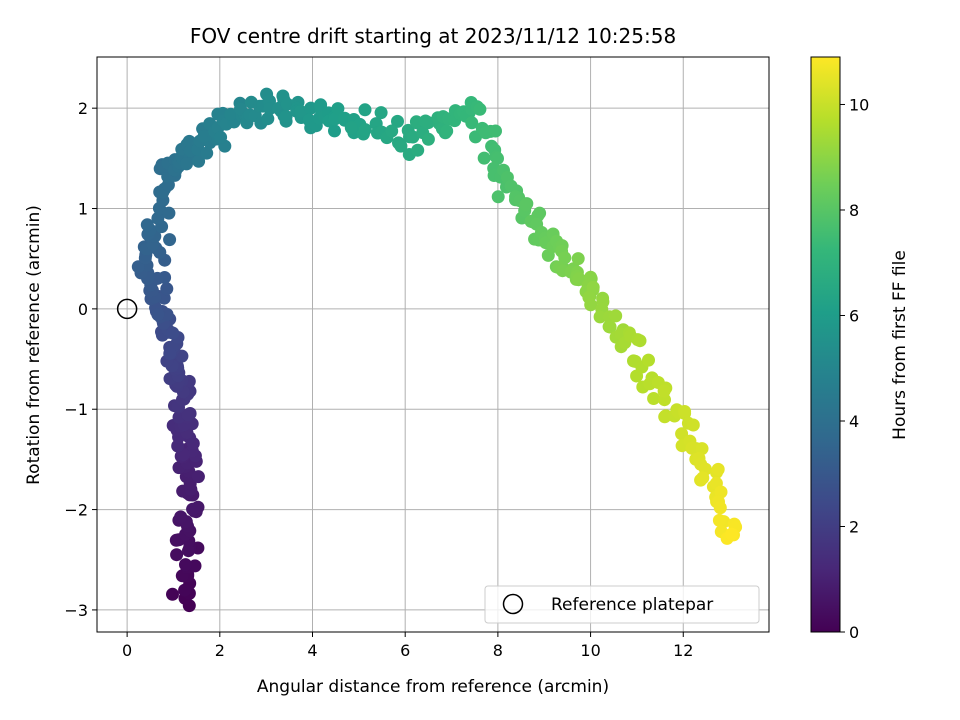  Describe the element at coordinates (854, 315) in the screenshot. I see `colorbar-tick-label: 6` at that location.